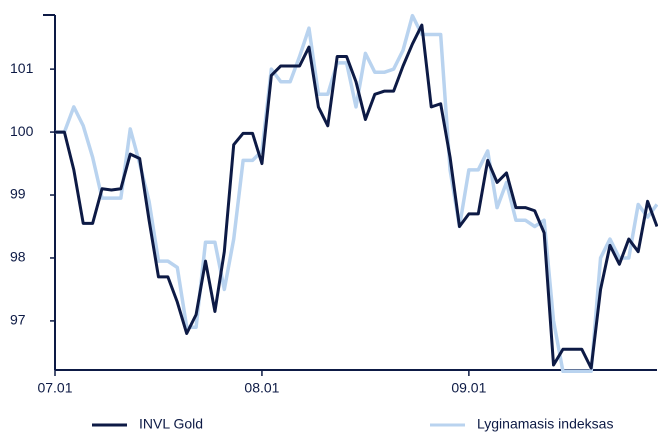 The height and width of the screenshot is (433, 658). What do you see at coordinates (18, 194) in the screenshot?
I see `y-tick-label: 99` at bounding box center [18, 194].